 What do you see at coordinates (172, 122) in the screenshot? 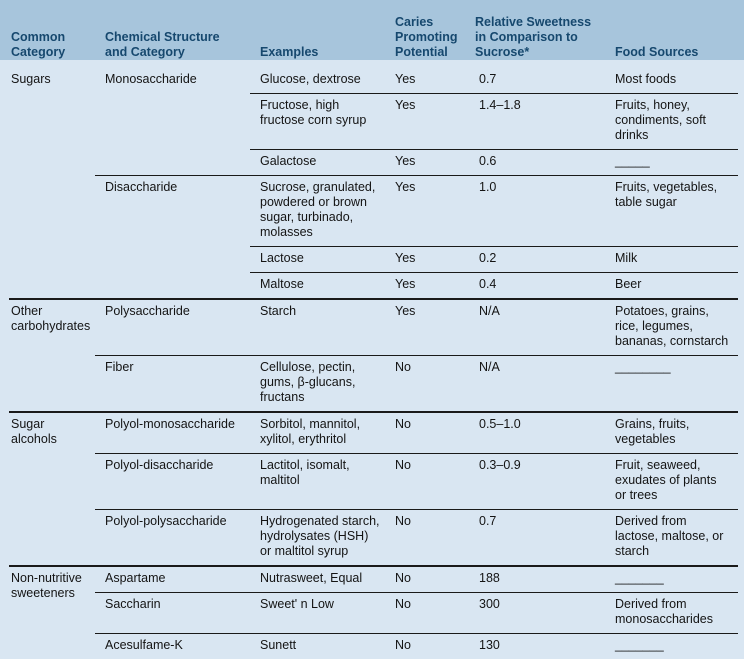
I see `cell-chemical-structure: Monosaccharide` at bounding box center [172, 122].